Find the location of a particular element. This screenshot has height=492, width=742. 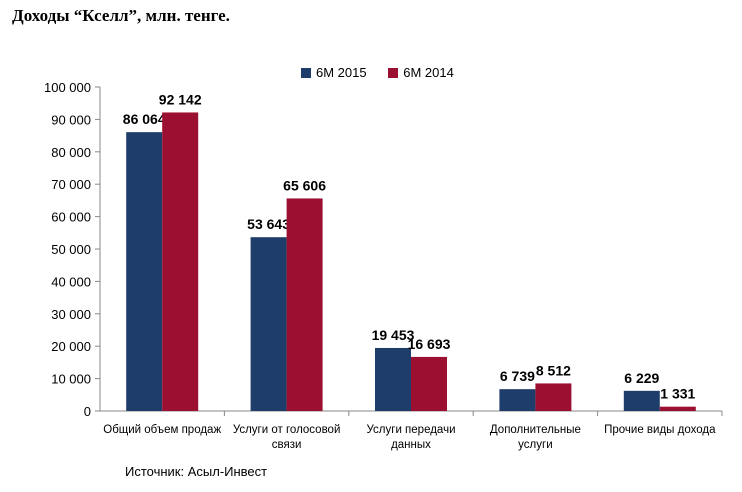

data-label: 86 064 is located at coordinates (144, 119).